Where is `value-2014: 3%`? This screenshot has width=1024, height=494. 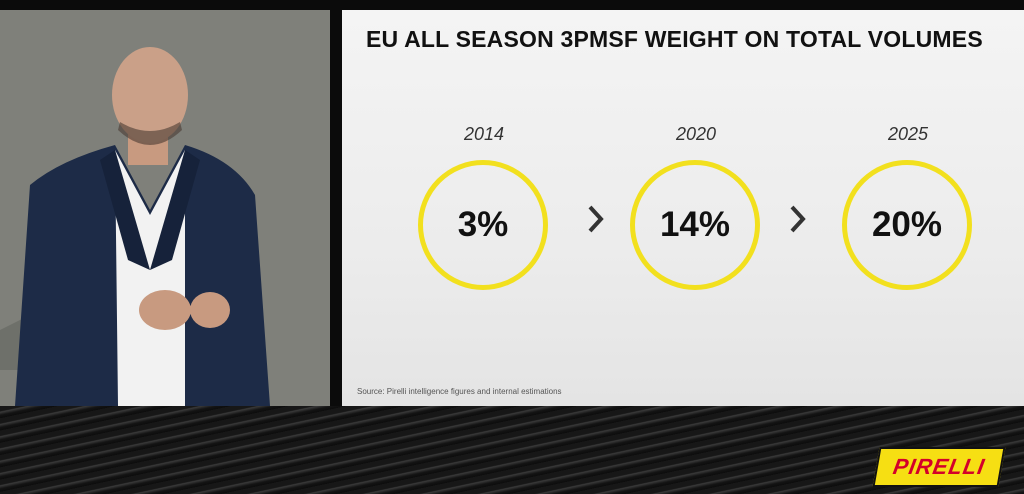
value-2014: 3% is located at coordinates (483, 224).